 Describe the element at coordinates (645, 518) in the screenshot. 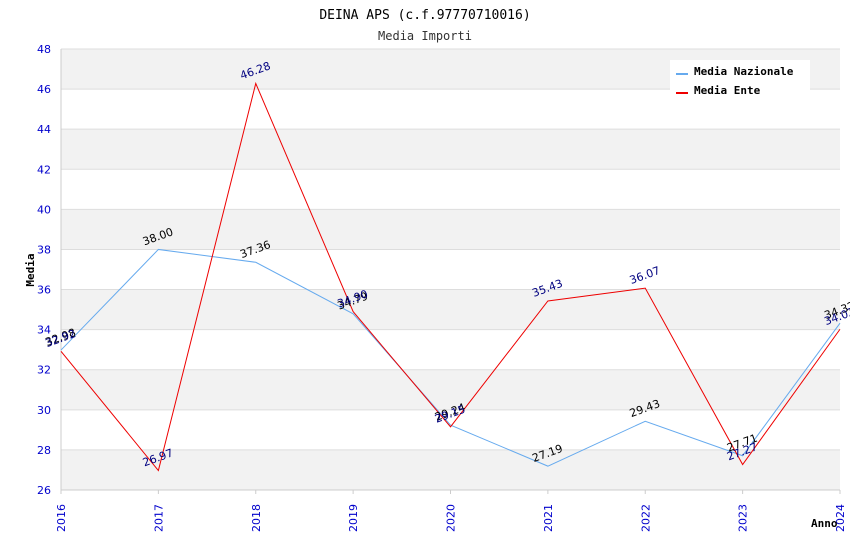

I see `x-tick-label: 2022` at that location.